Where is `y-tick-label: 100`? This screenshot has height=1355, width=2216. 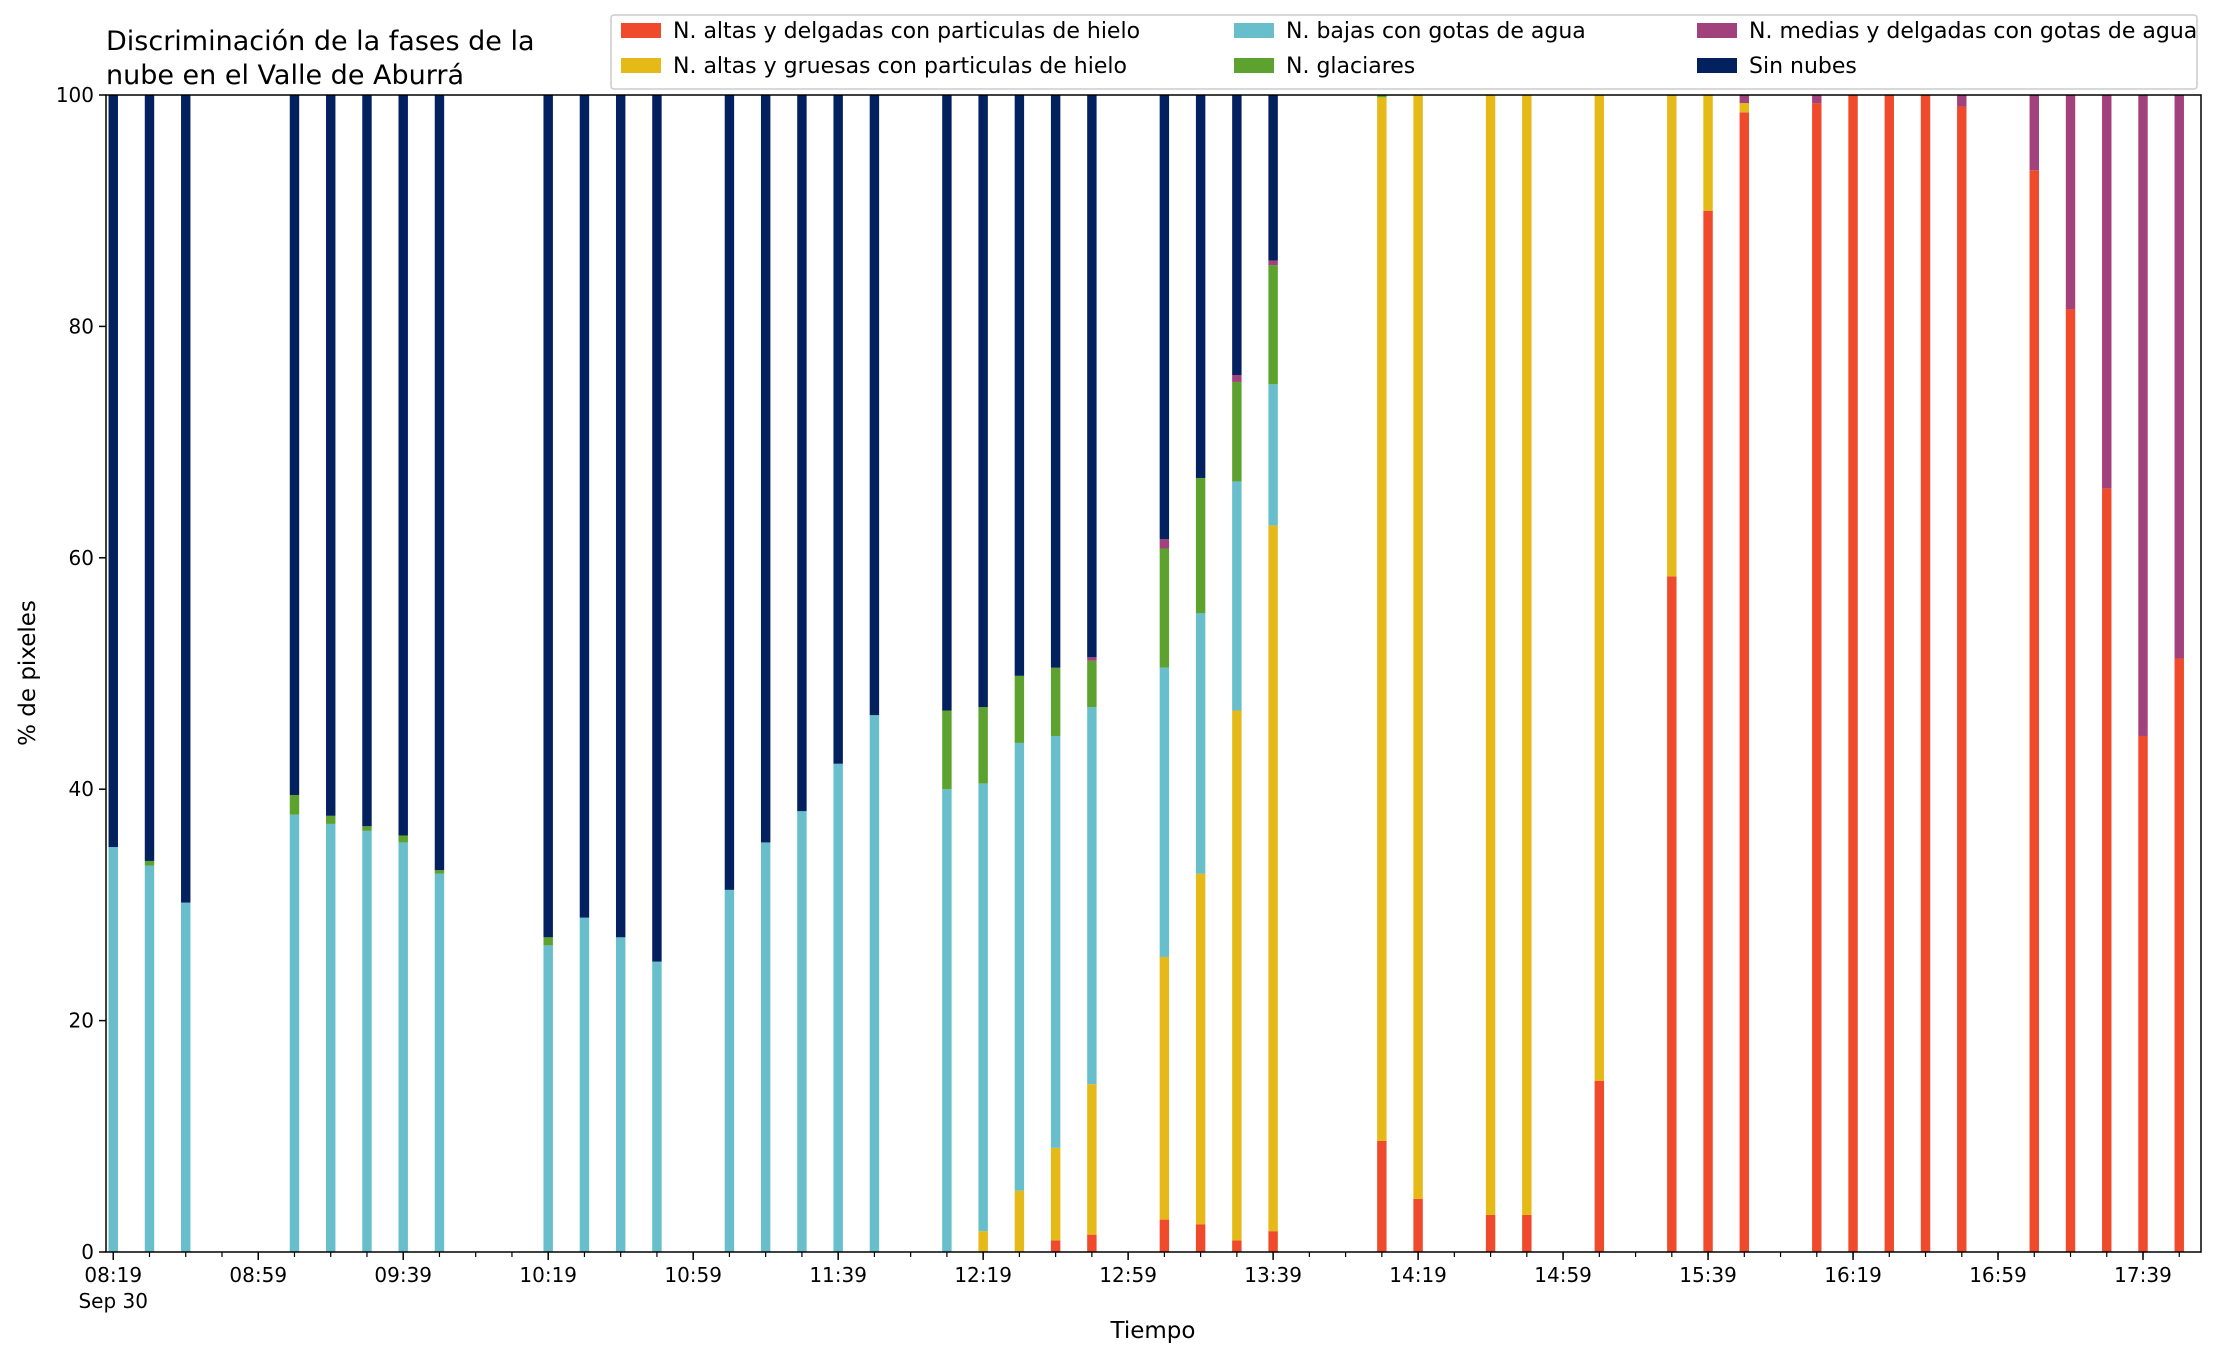 y-tick-label: 100 is located at coordinates (75, 95).